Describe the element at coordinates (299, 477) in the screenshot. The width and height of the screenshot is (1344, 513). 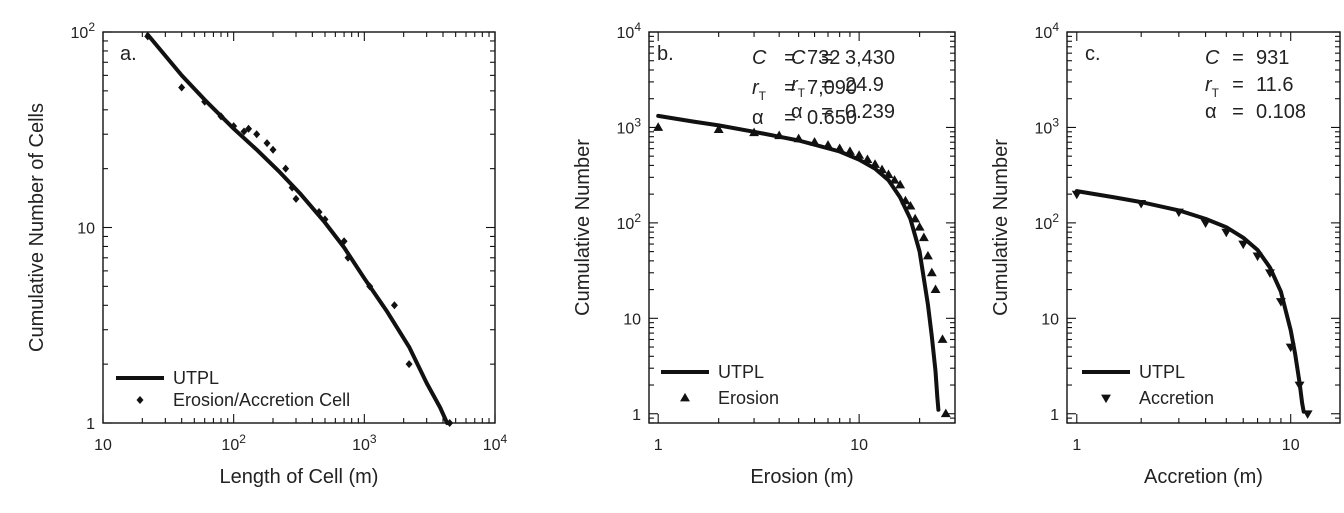
I see `x-axis-label: Length of Cell (m)` at that location.